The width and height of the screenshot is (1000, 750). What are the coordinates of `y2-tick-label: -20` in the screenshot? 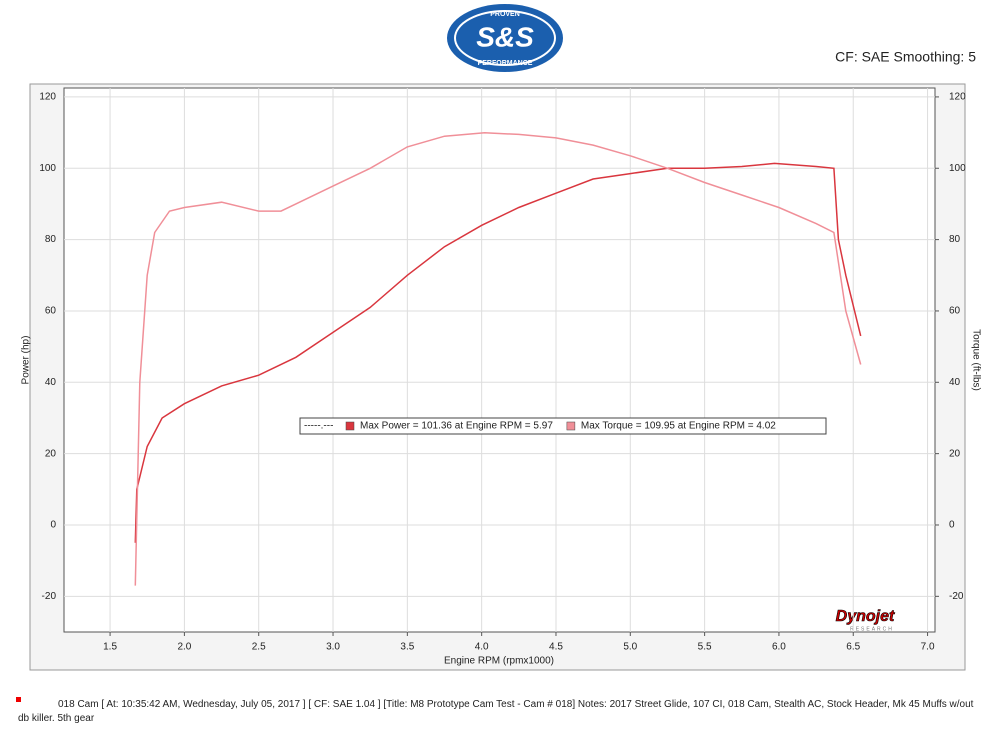 It's located at (956, 596).